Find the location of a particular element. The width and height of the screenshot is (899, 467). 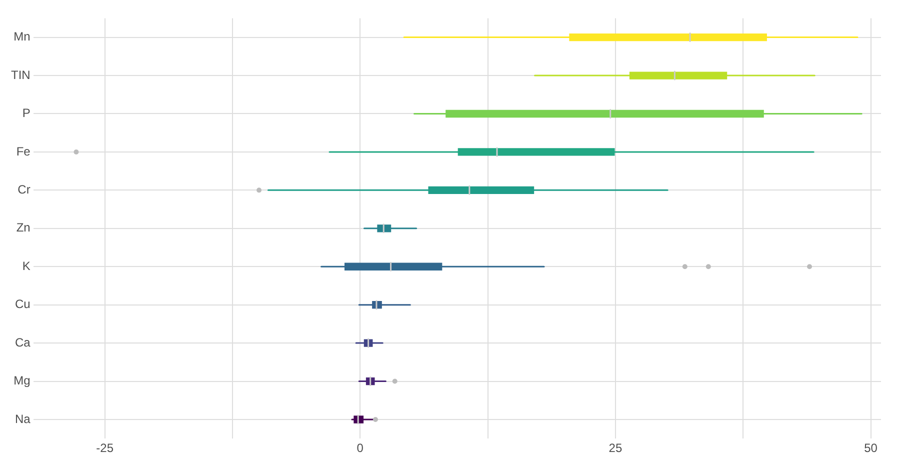

y-tick-label: Zn is located at coordinates (23, 227).